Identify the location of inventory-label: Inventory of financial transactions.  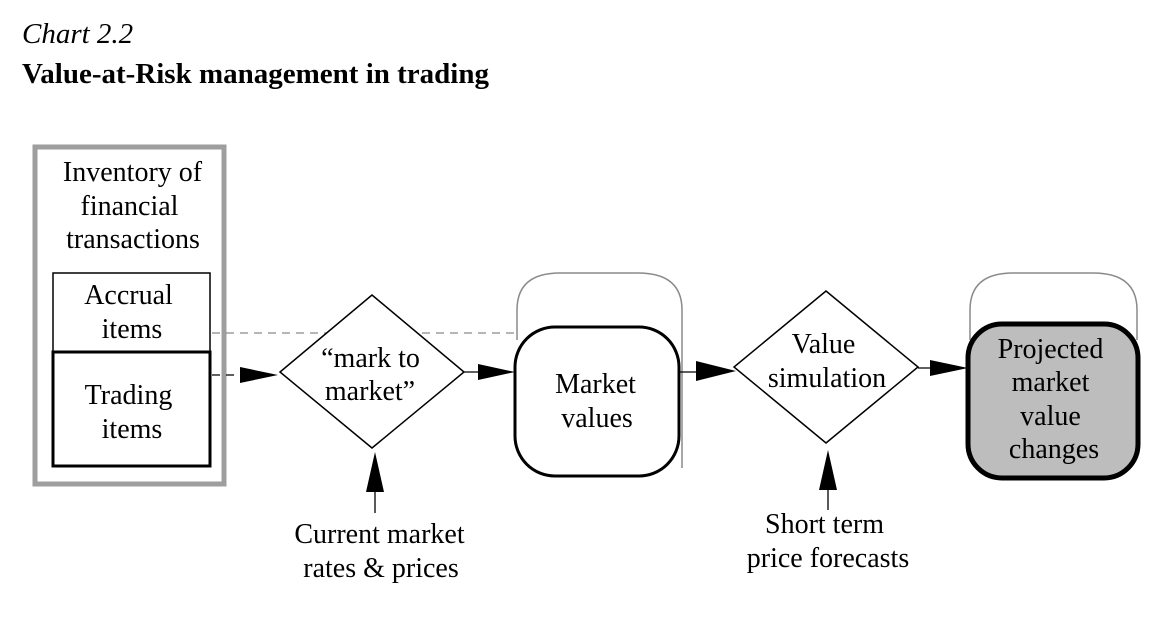
(136, 206).